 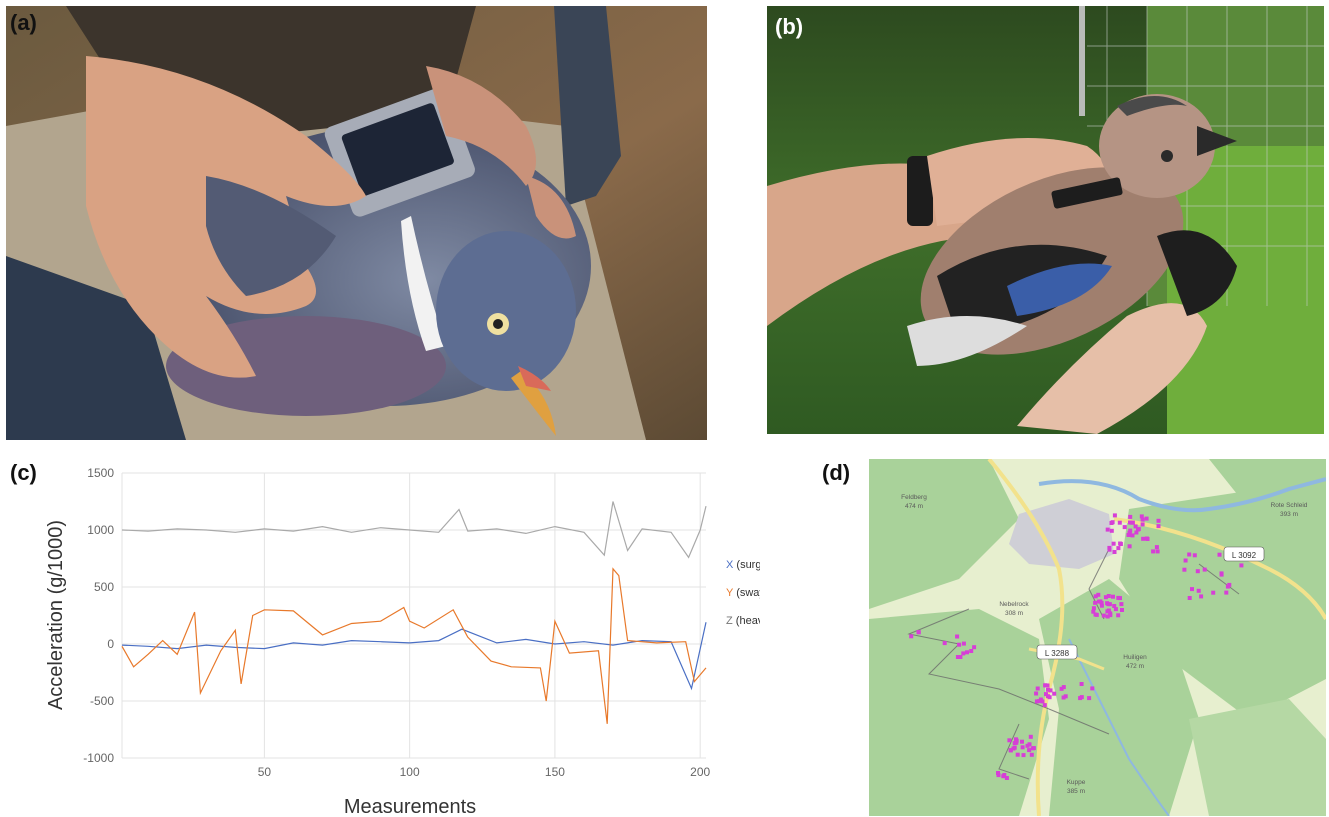 What do you see at coordinates (265, 772) in the screenshot?
I see `x-tick-label: 50` at bounding box center [265, 772].